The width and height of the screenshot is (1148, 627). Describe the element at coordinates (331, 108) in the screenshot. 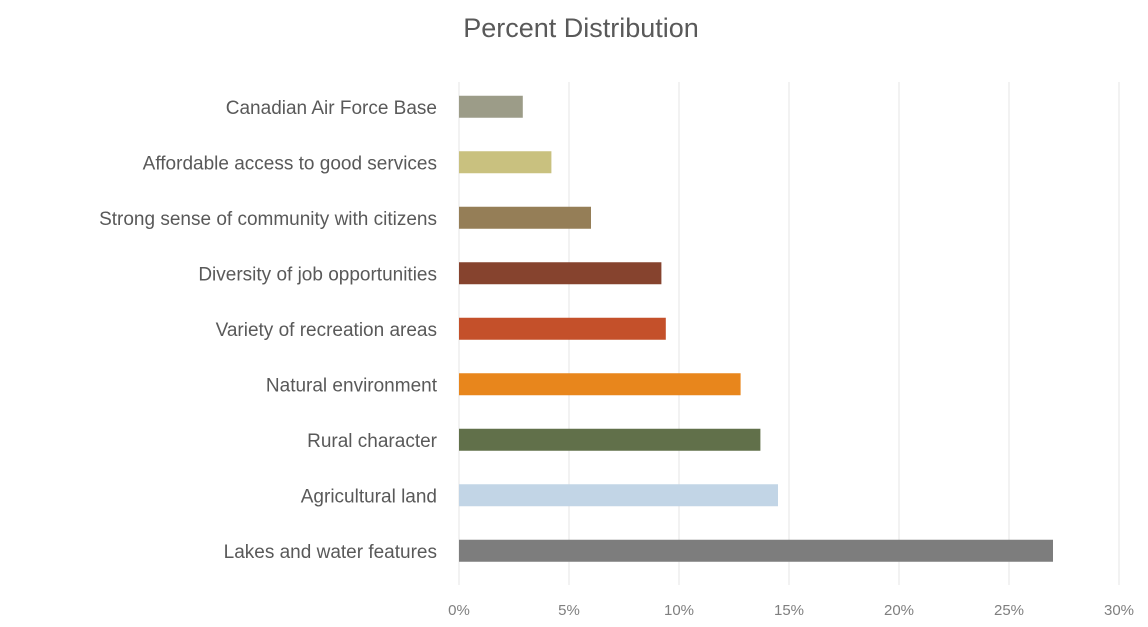

I see `category-label: Canadian Air Force Base` at that location.